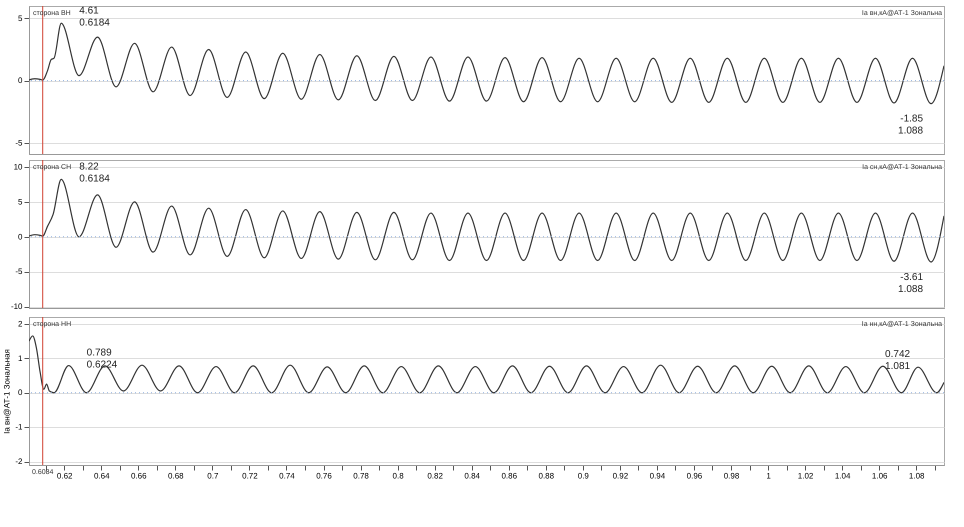 This screenshot has width=964, height=527. I want to click on x-tick-label: 1.06, so click(880, 476).